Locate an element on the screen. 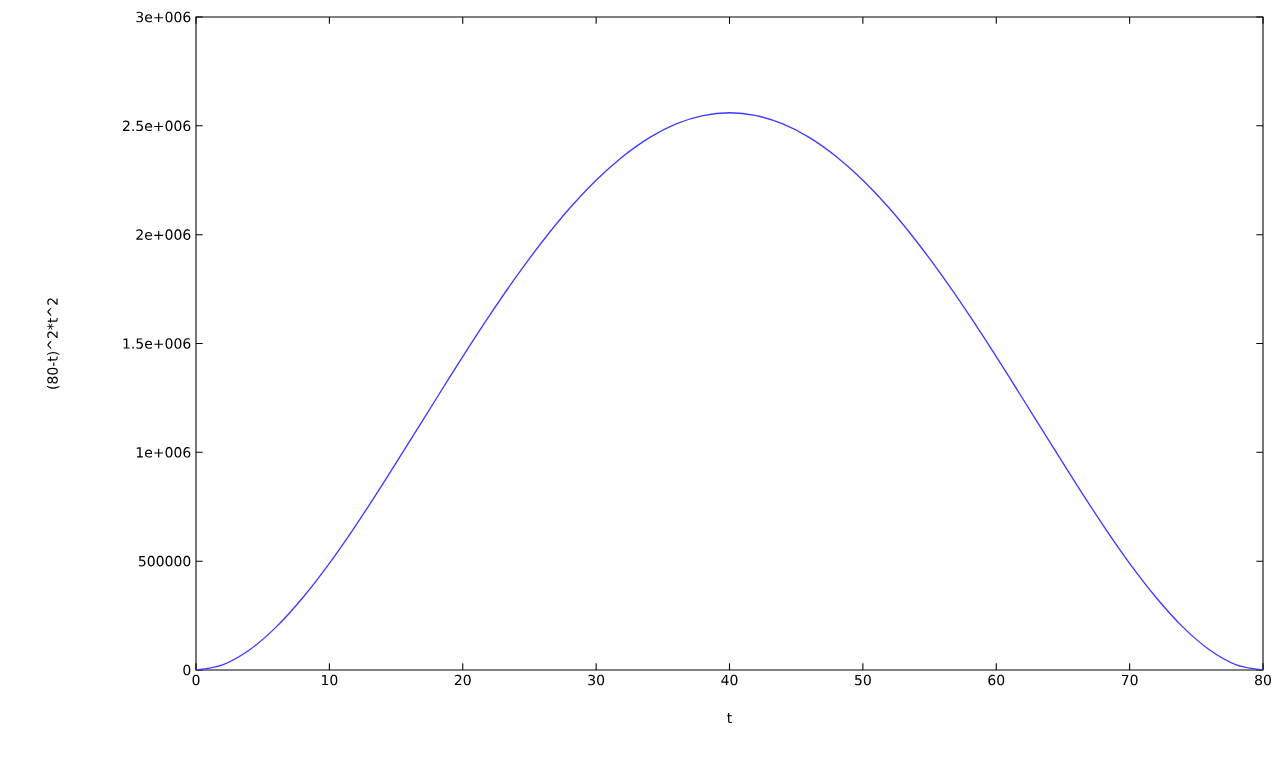  y-tick-label: 1e+006 is located at coordinates (163, 452).